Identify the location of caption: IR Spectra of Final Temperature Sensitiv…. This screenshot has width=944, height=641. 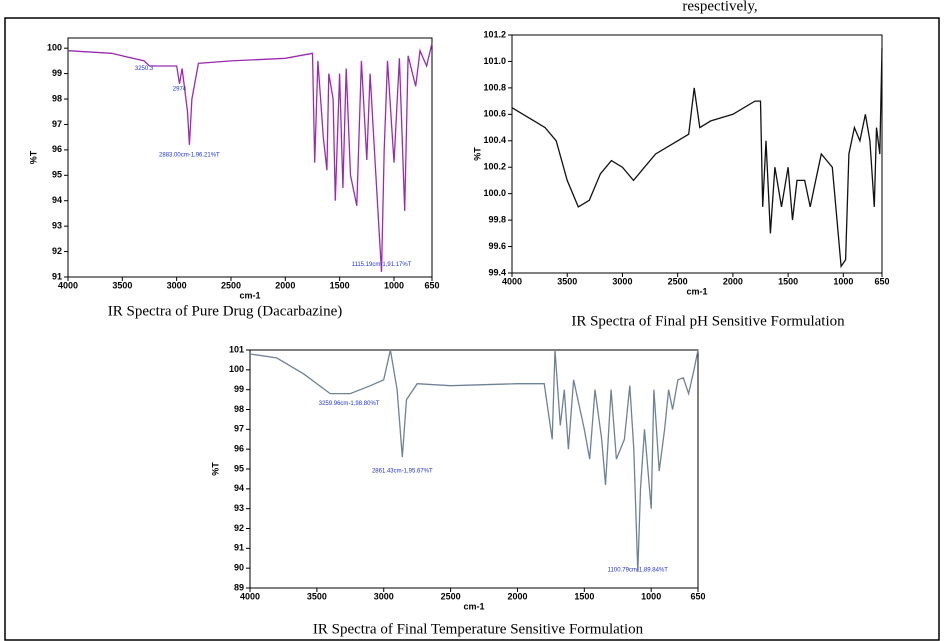
(478, 629).